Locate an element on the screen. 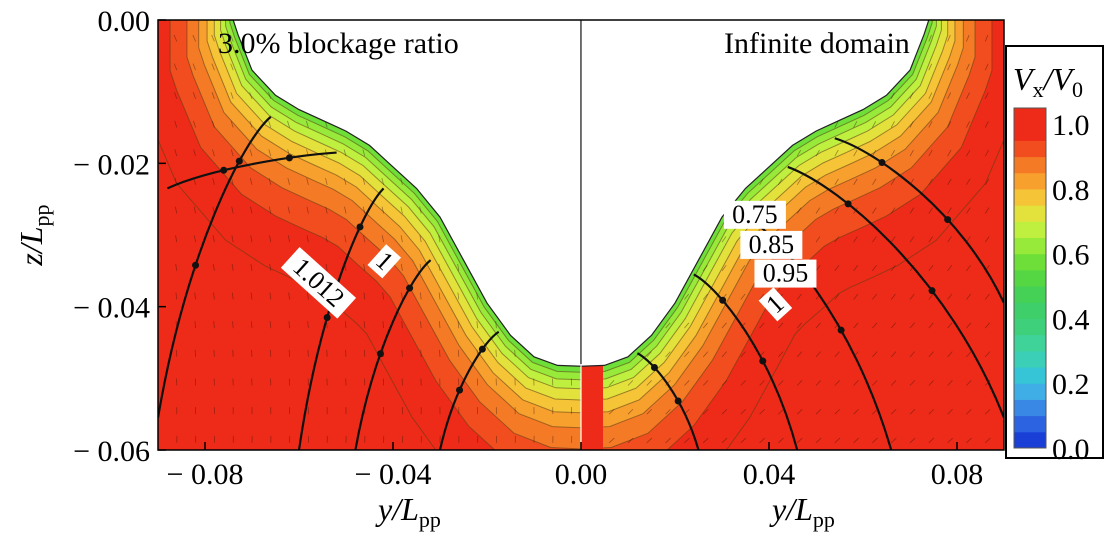 The height and width of the screenshot is (546, 1106). colorbar-ticks: 1.0 0.8 0.6 0.4 0.2 0.0 is located at coordinates (1071, 287).